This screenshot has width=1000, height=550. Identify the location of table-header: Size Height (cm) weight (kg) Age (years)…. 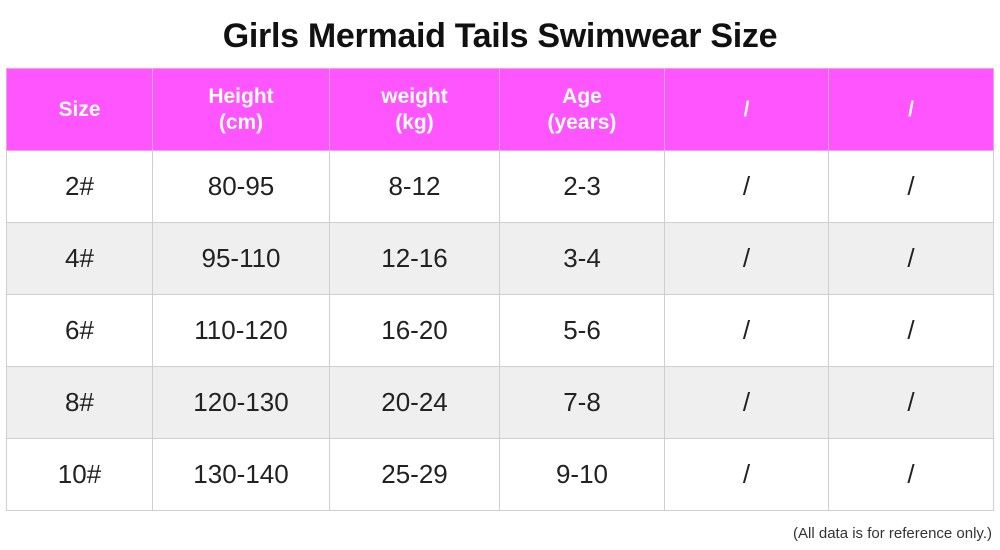
(500, 109).